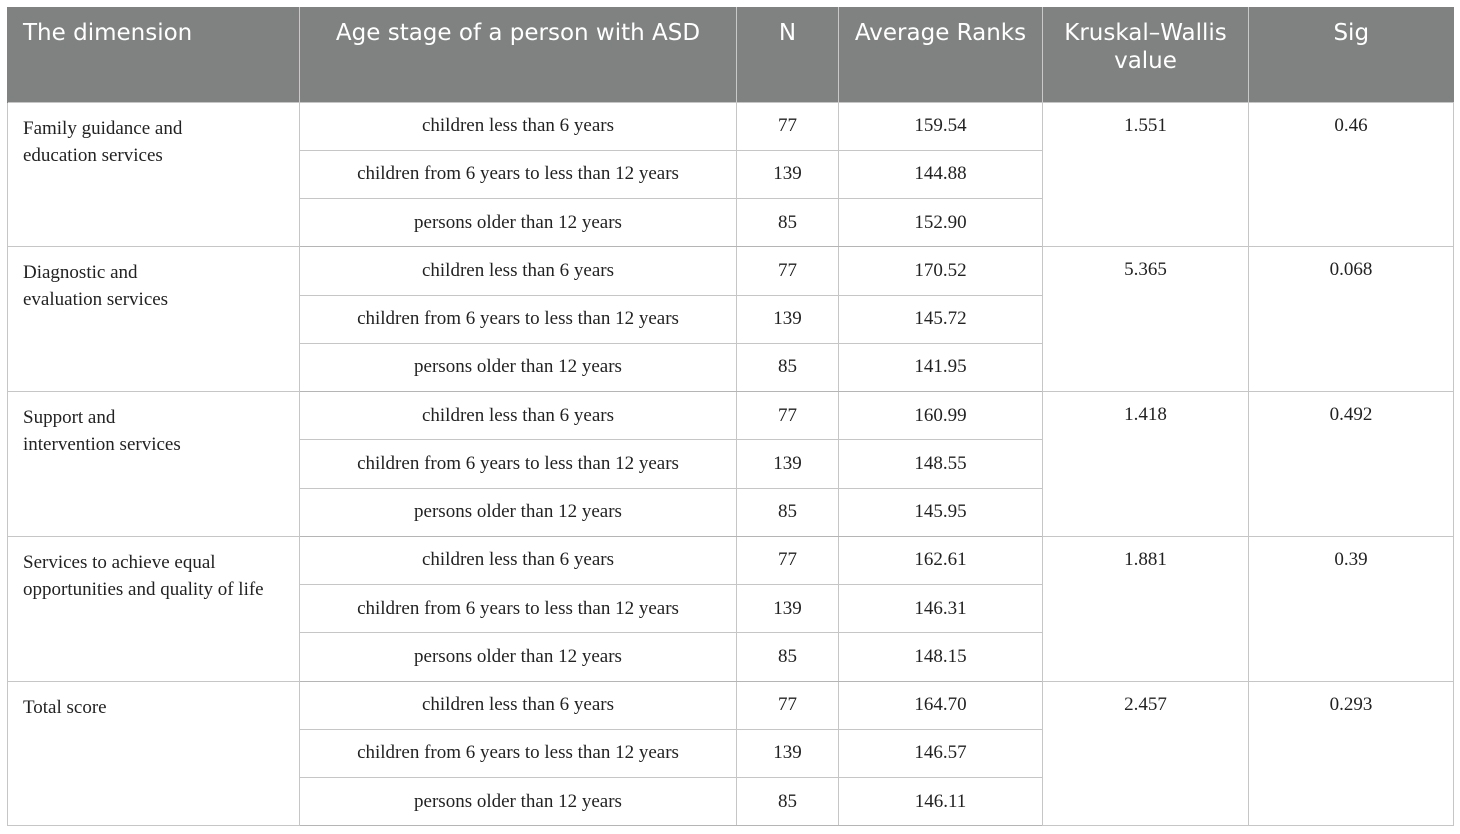 This screenshot has height=834, width=1460. Describe the element at coordinates (518, 54) in the screenshot. I see `header-age-stage: Age stage of a person with ASD` at that location.